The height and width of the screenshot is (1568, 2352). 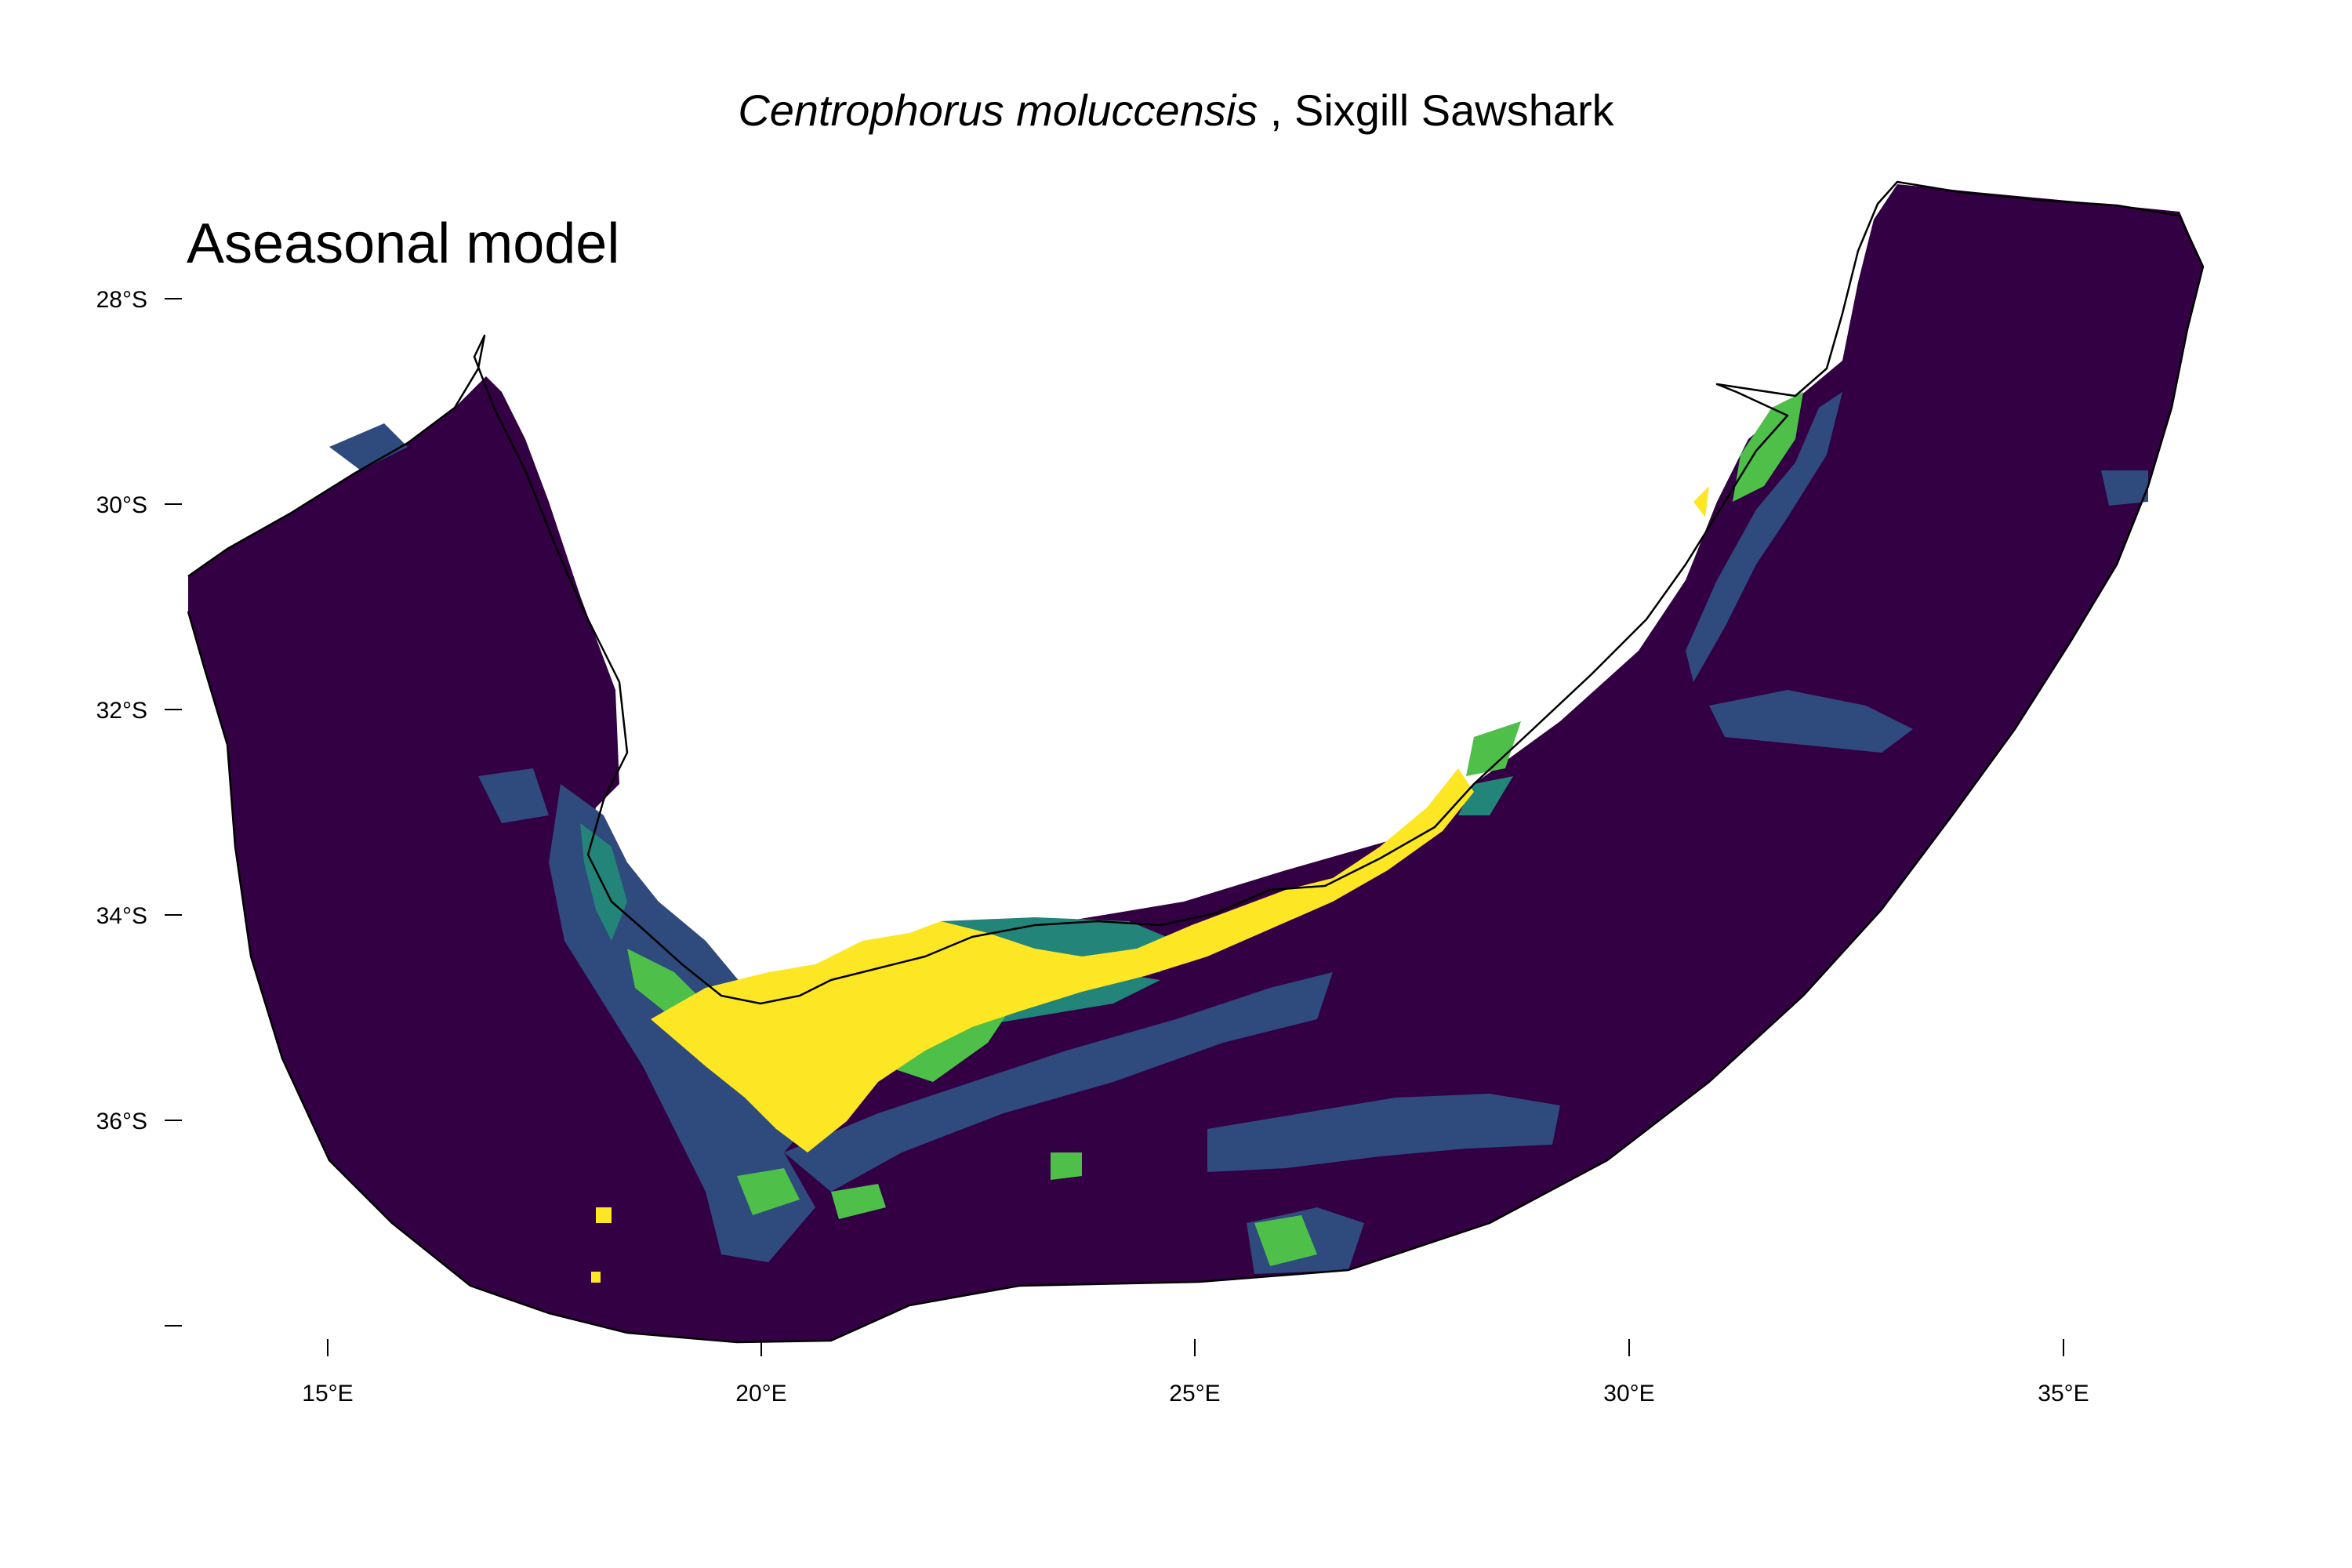 What do you see at coordinates (404, 243) in the screenshot?
I see `model-label: Aseasonal model` at bounding box center [404, 243].